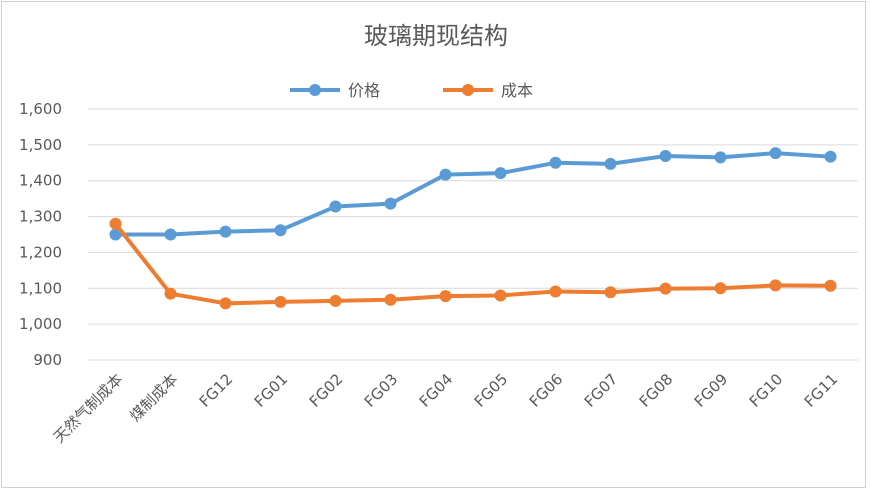 The image size is (871, 493). Describe the element at coordinates (711, 390) in the screenshot. I see `x-tick-label: FG09` at that location.